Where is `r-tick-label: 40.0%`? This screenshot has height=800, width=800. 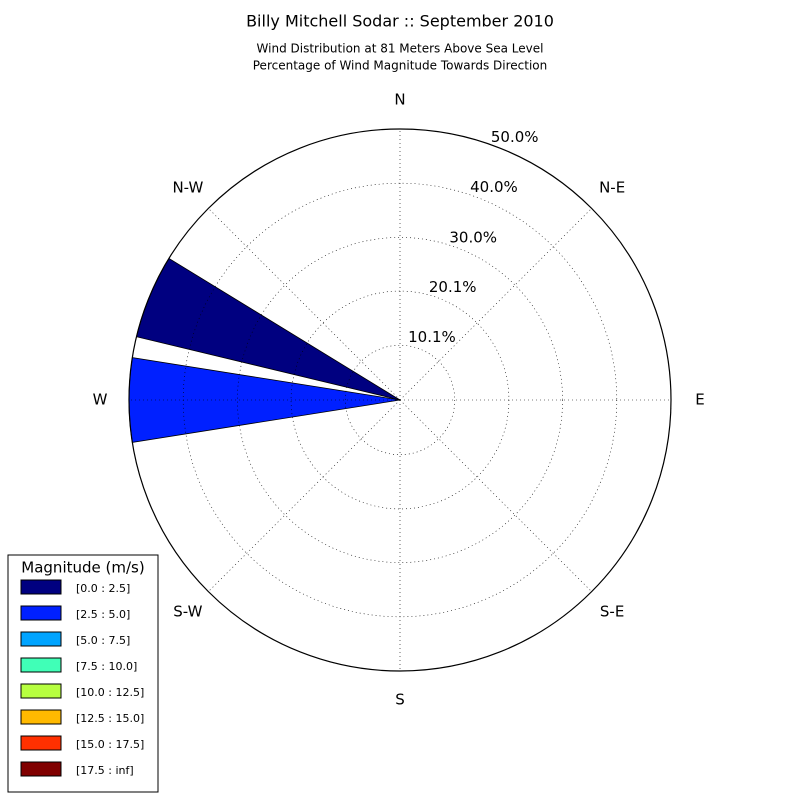 r-tick-label: 40.0% is located at coordinates (494, 187).